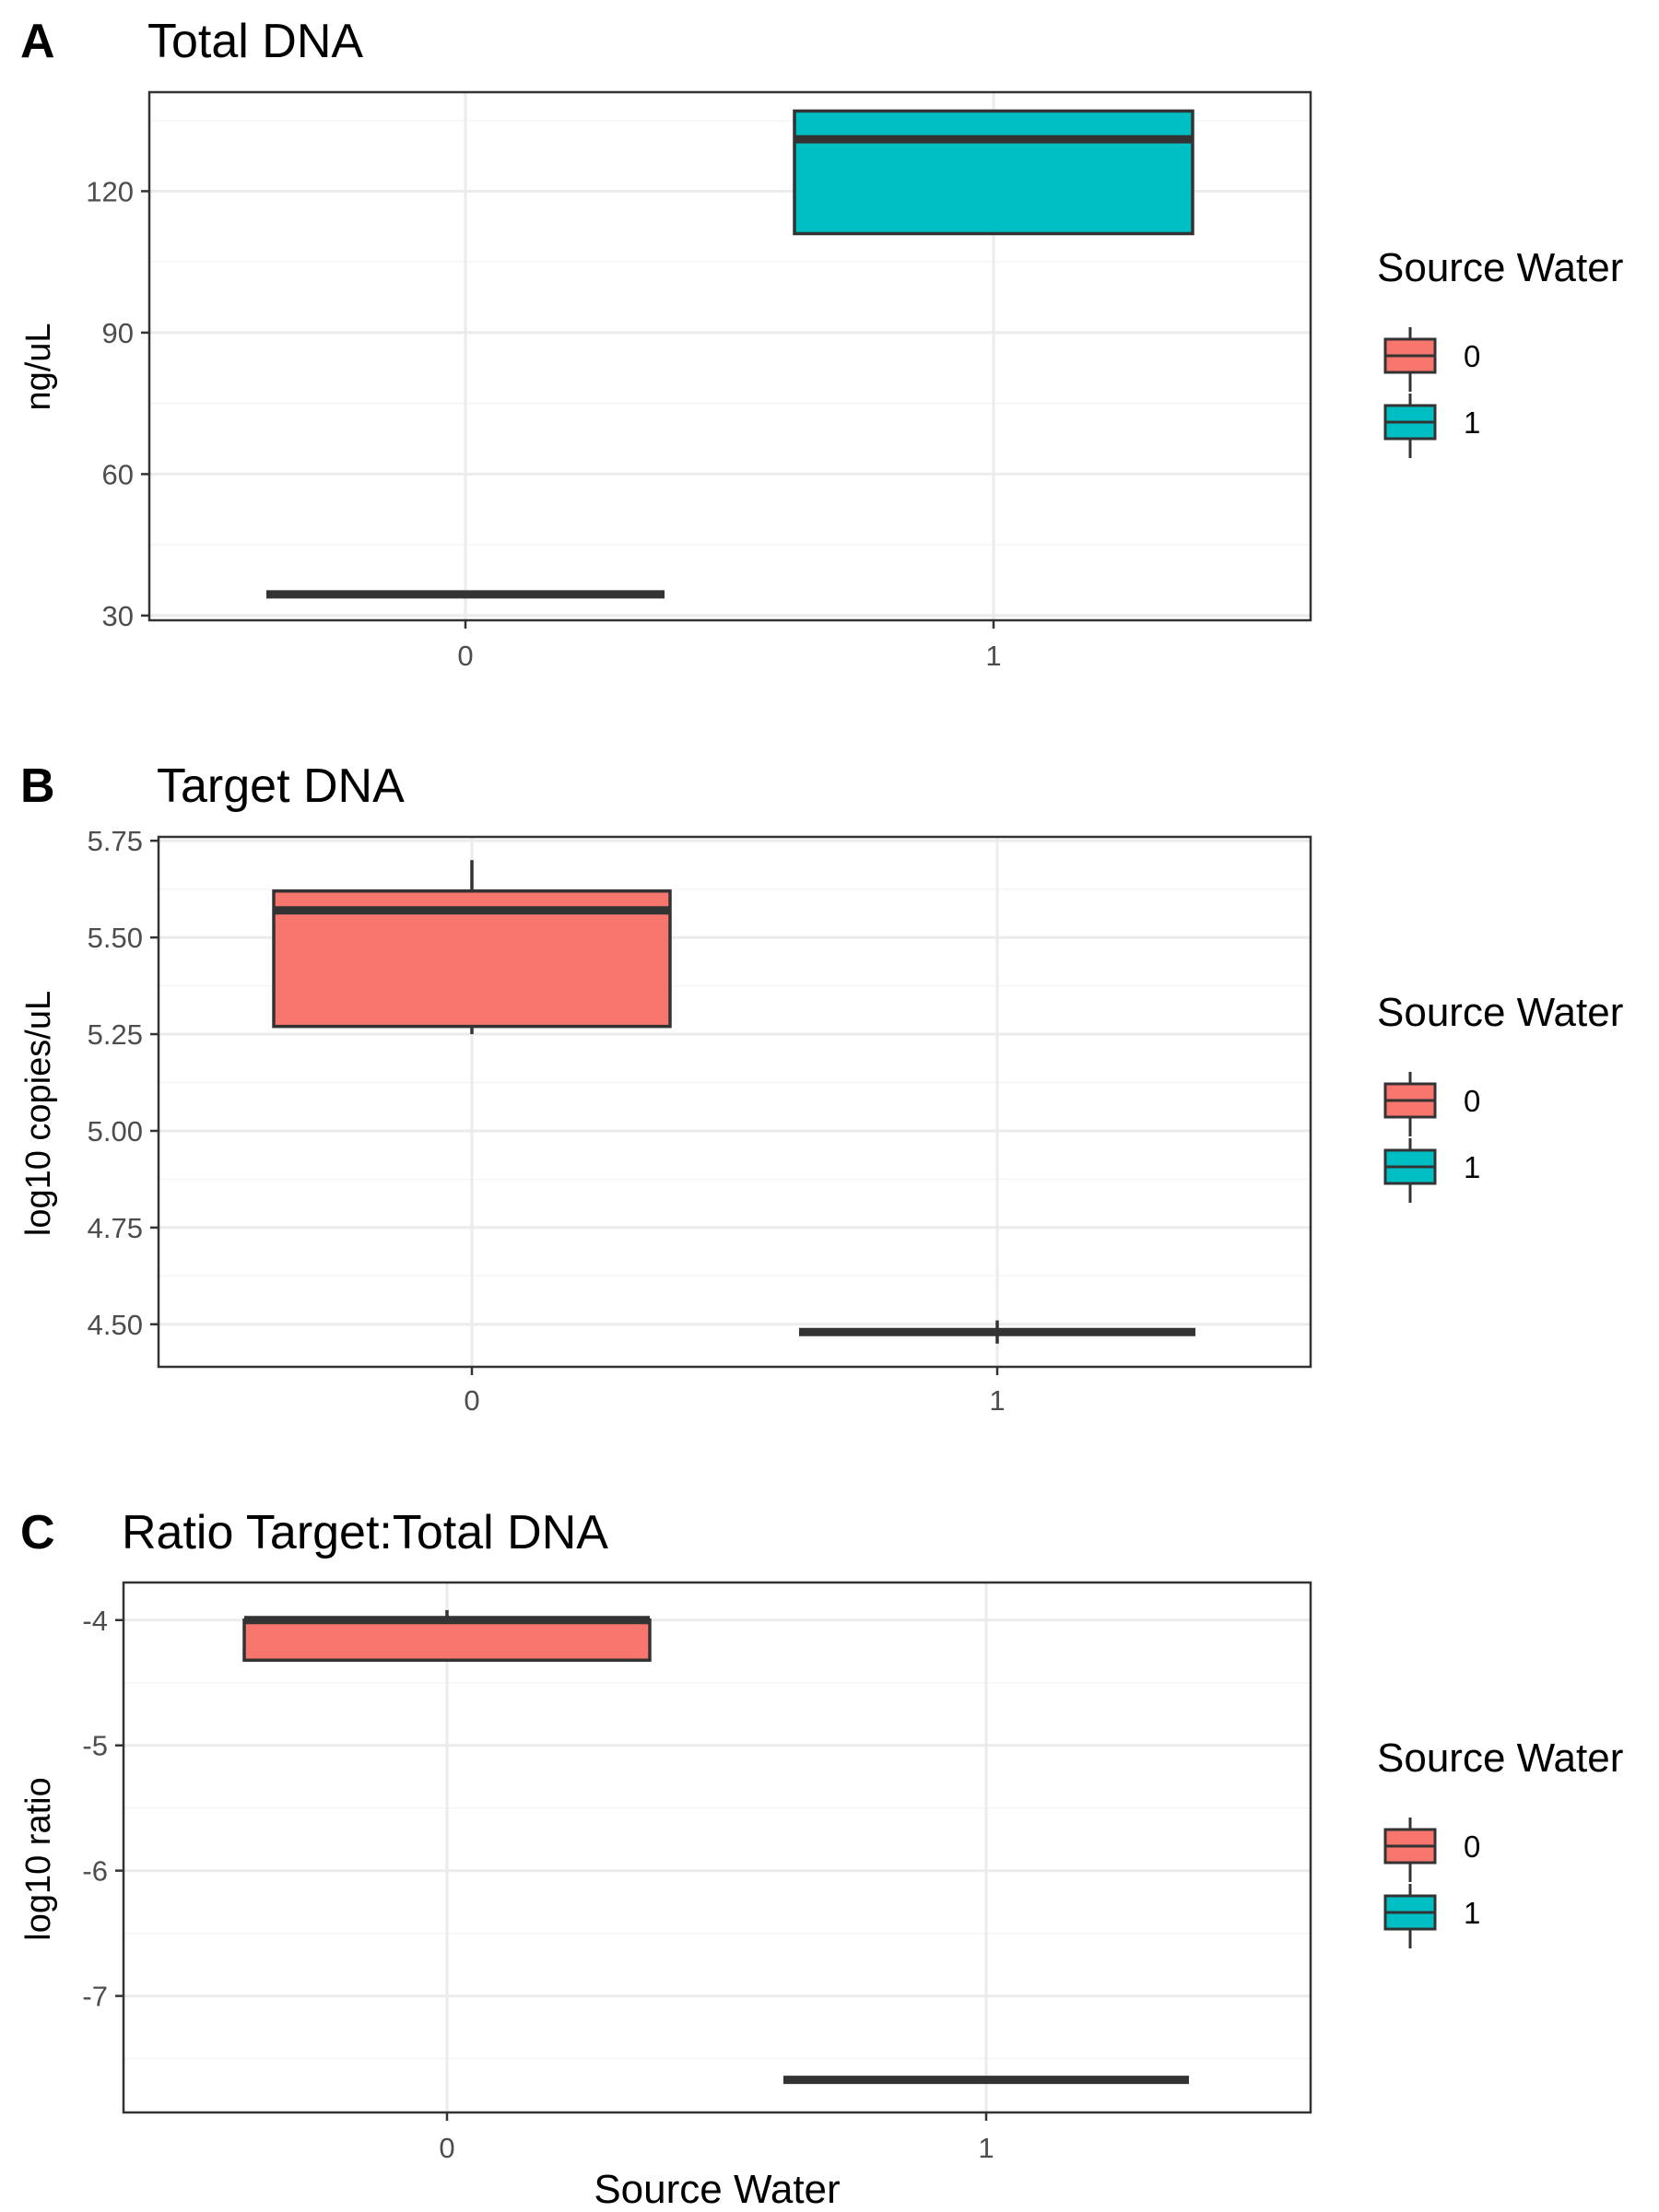 Image resolution: width=1659 pixels, height=2212 pixels. Describe the element at coordinates (115, 1228) in the screenshot. I see `y-tick-label: 4.75` at that location.